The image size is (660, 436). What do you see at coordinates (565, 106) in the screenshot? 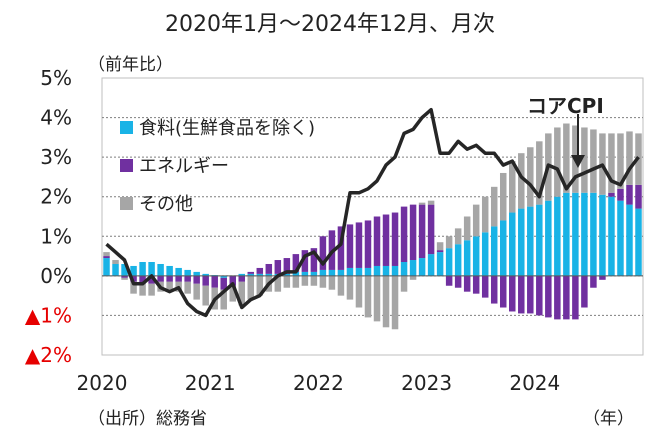
I see `core-cpi-annotation: コアCPI` at bounding box center [565, 106].